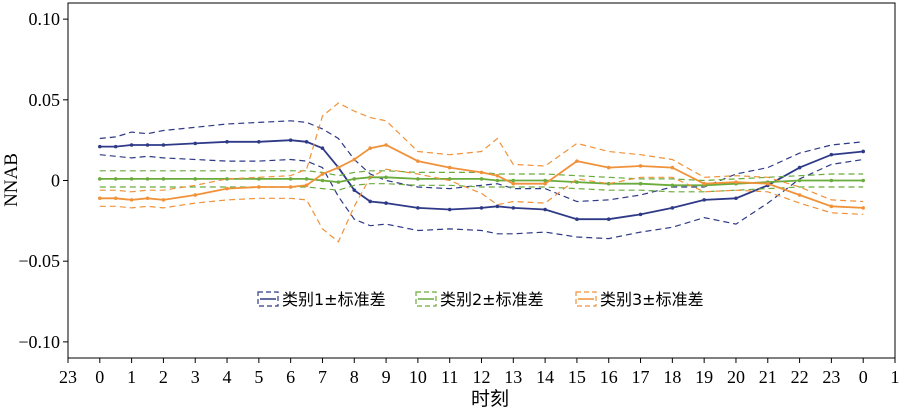 This screenshot has height=411, width=900. What do you see at coordinates (736, 377) in the screenshot?
I see `x-tick-label: 20` at bounding box center [736, 377].